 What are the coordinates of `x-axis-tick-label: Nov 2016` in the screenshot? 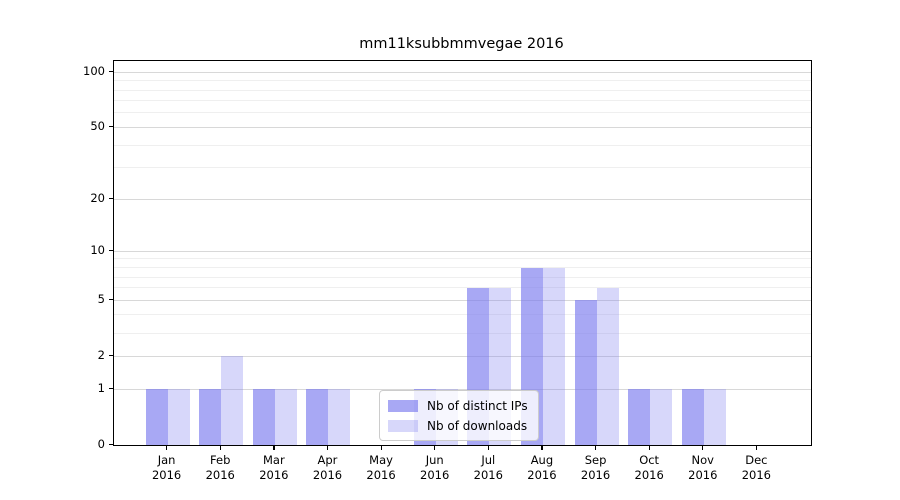 It's located at (703, 467).